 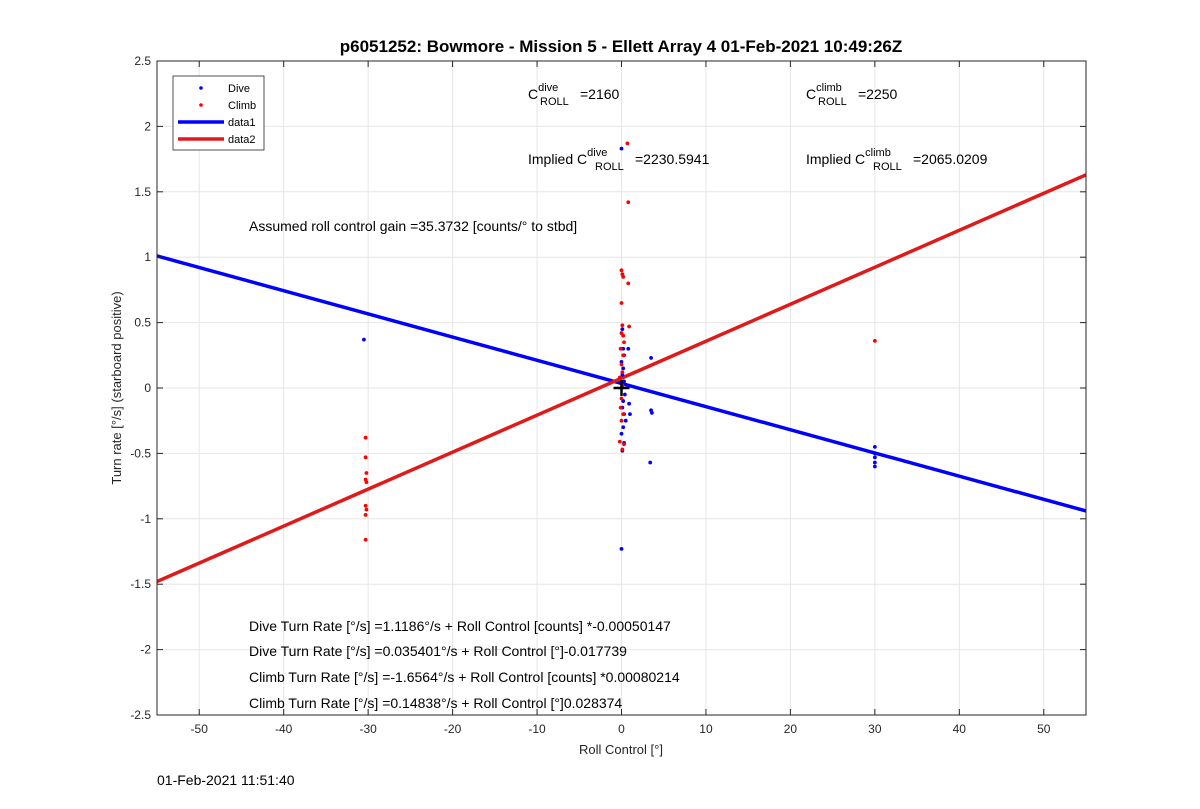 What do you see at coordinates (1044, 729) in the screenshot?
I see `x-tick-label: 50` at bounding box center [1044, 729].